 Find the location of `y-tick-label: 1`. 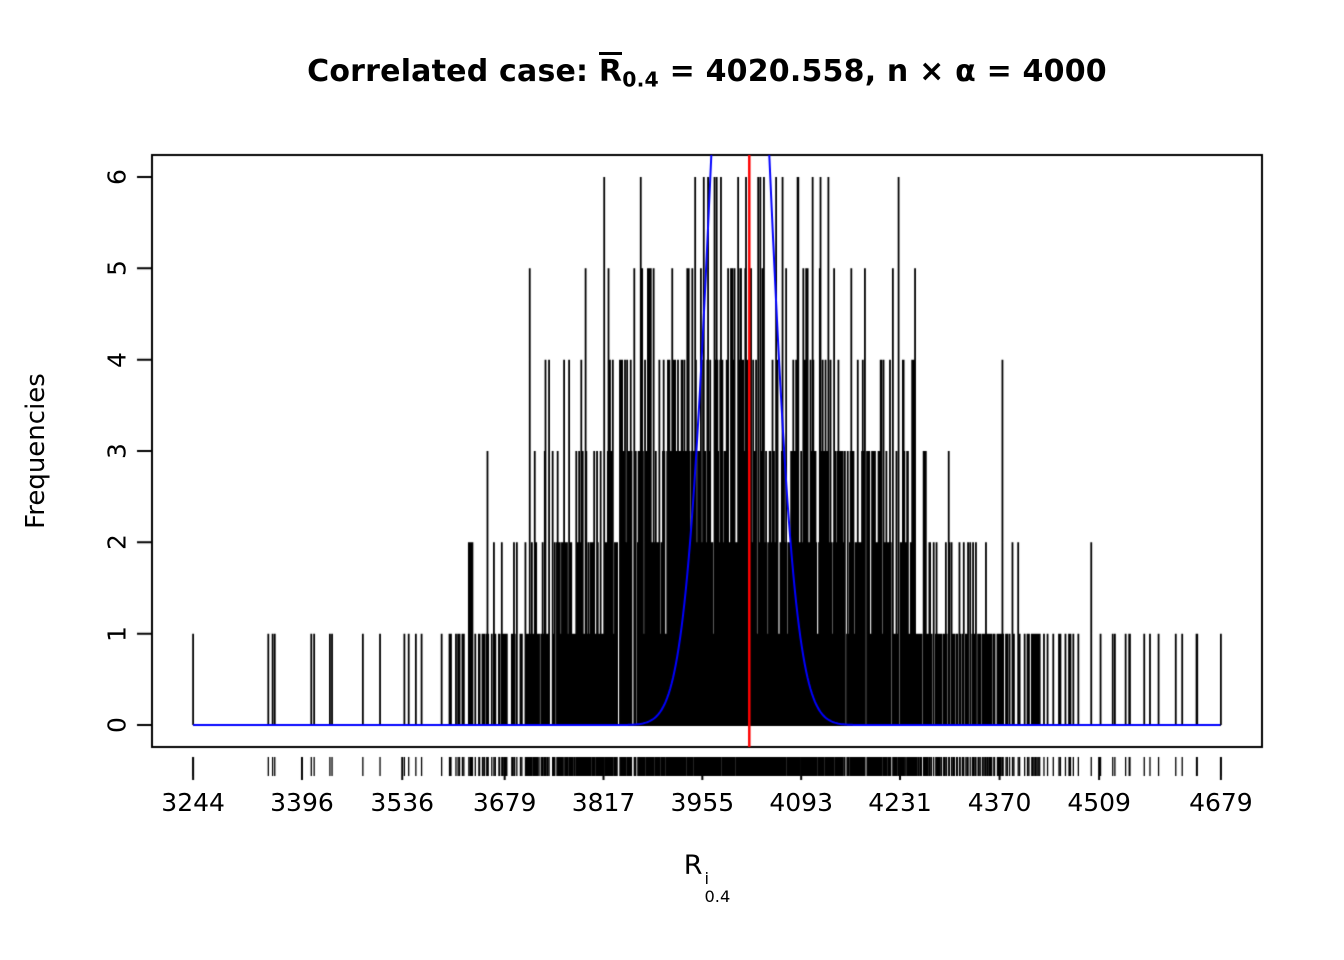

y-tick-label: 1 is located at coordinates (117, 633).